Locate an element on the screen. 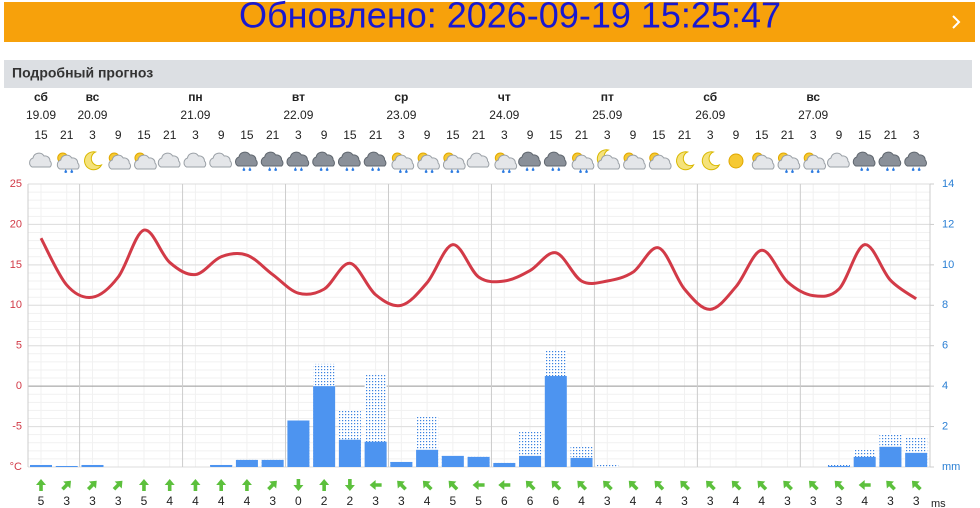 The width and height of the screenshot is (980, 508). hour-label: 15 is located at coordinates (659, 135).